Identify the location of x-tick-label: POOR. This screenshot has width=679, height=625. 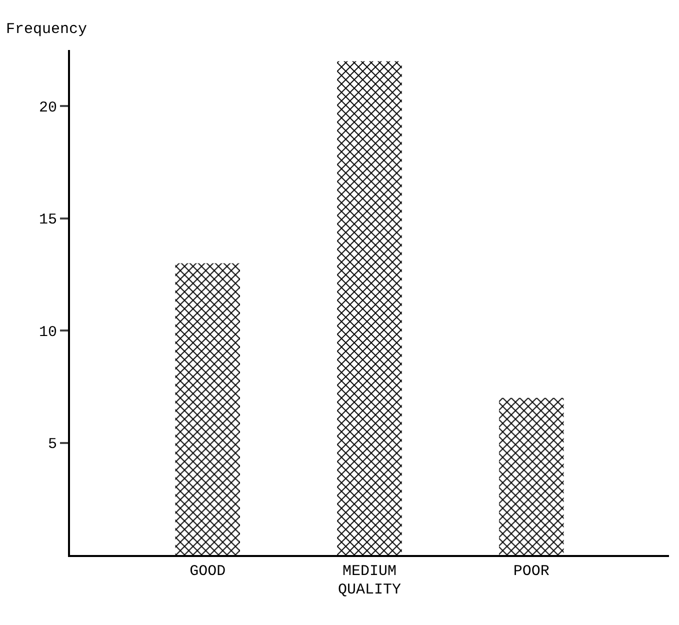
(531, 571).